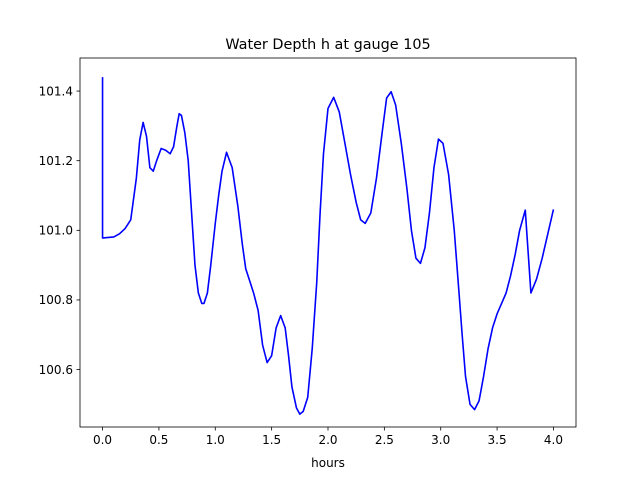  What do you see at coordinates (328, 463) in the screenshot?
I see `x-axis-label: hours` at bounding box center [328, 463].